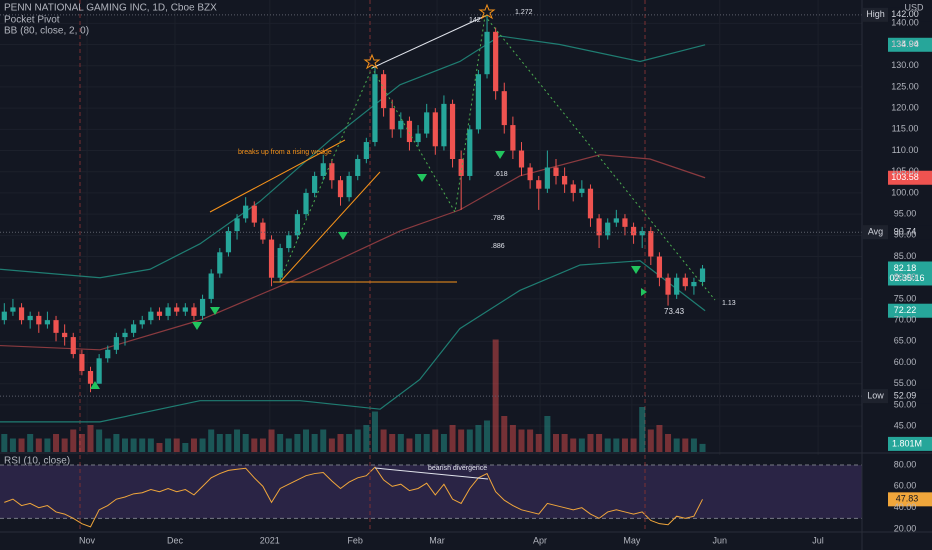  I want to click on x-tick-label: Apr, so click(540, 540).